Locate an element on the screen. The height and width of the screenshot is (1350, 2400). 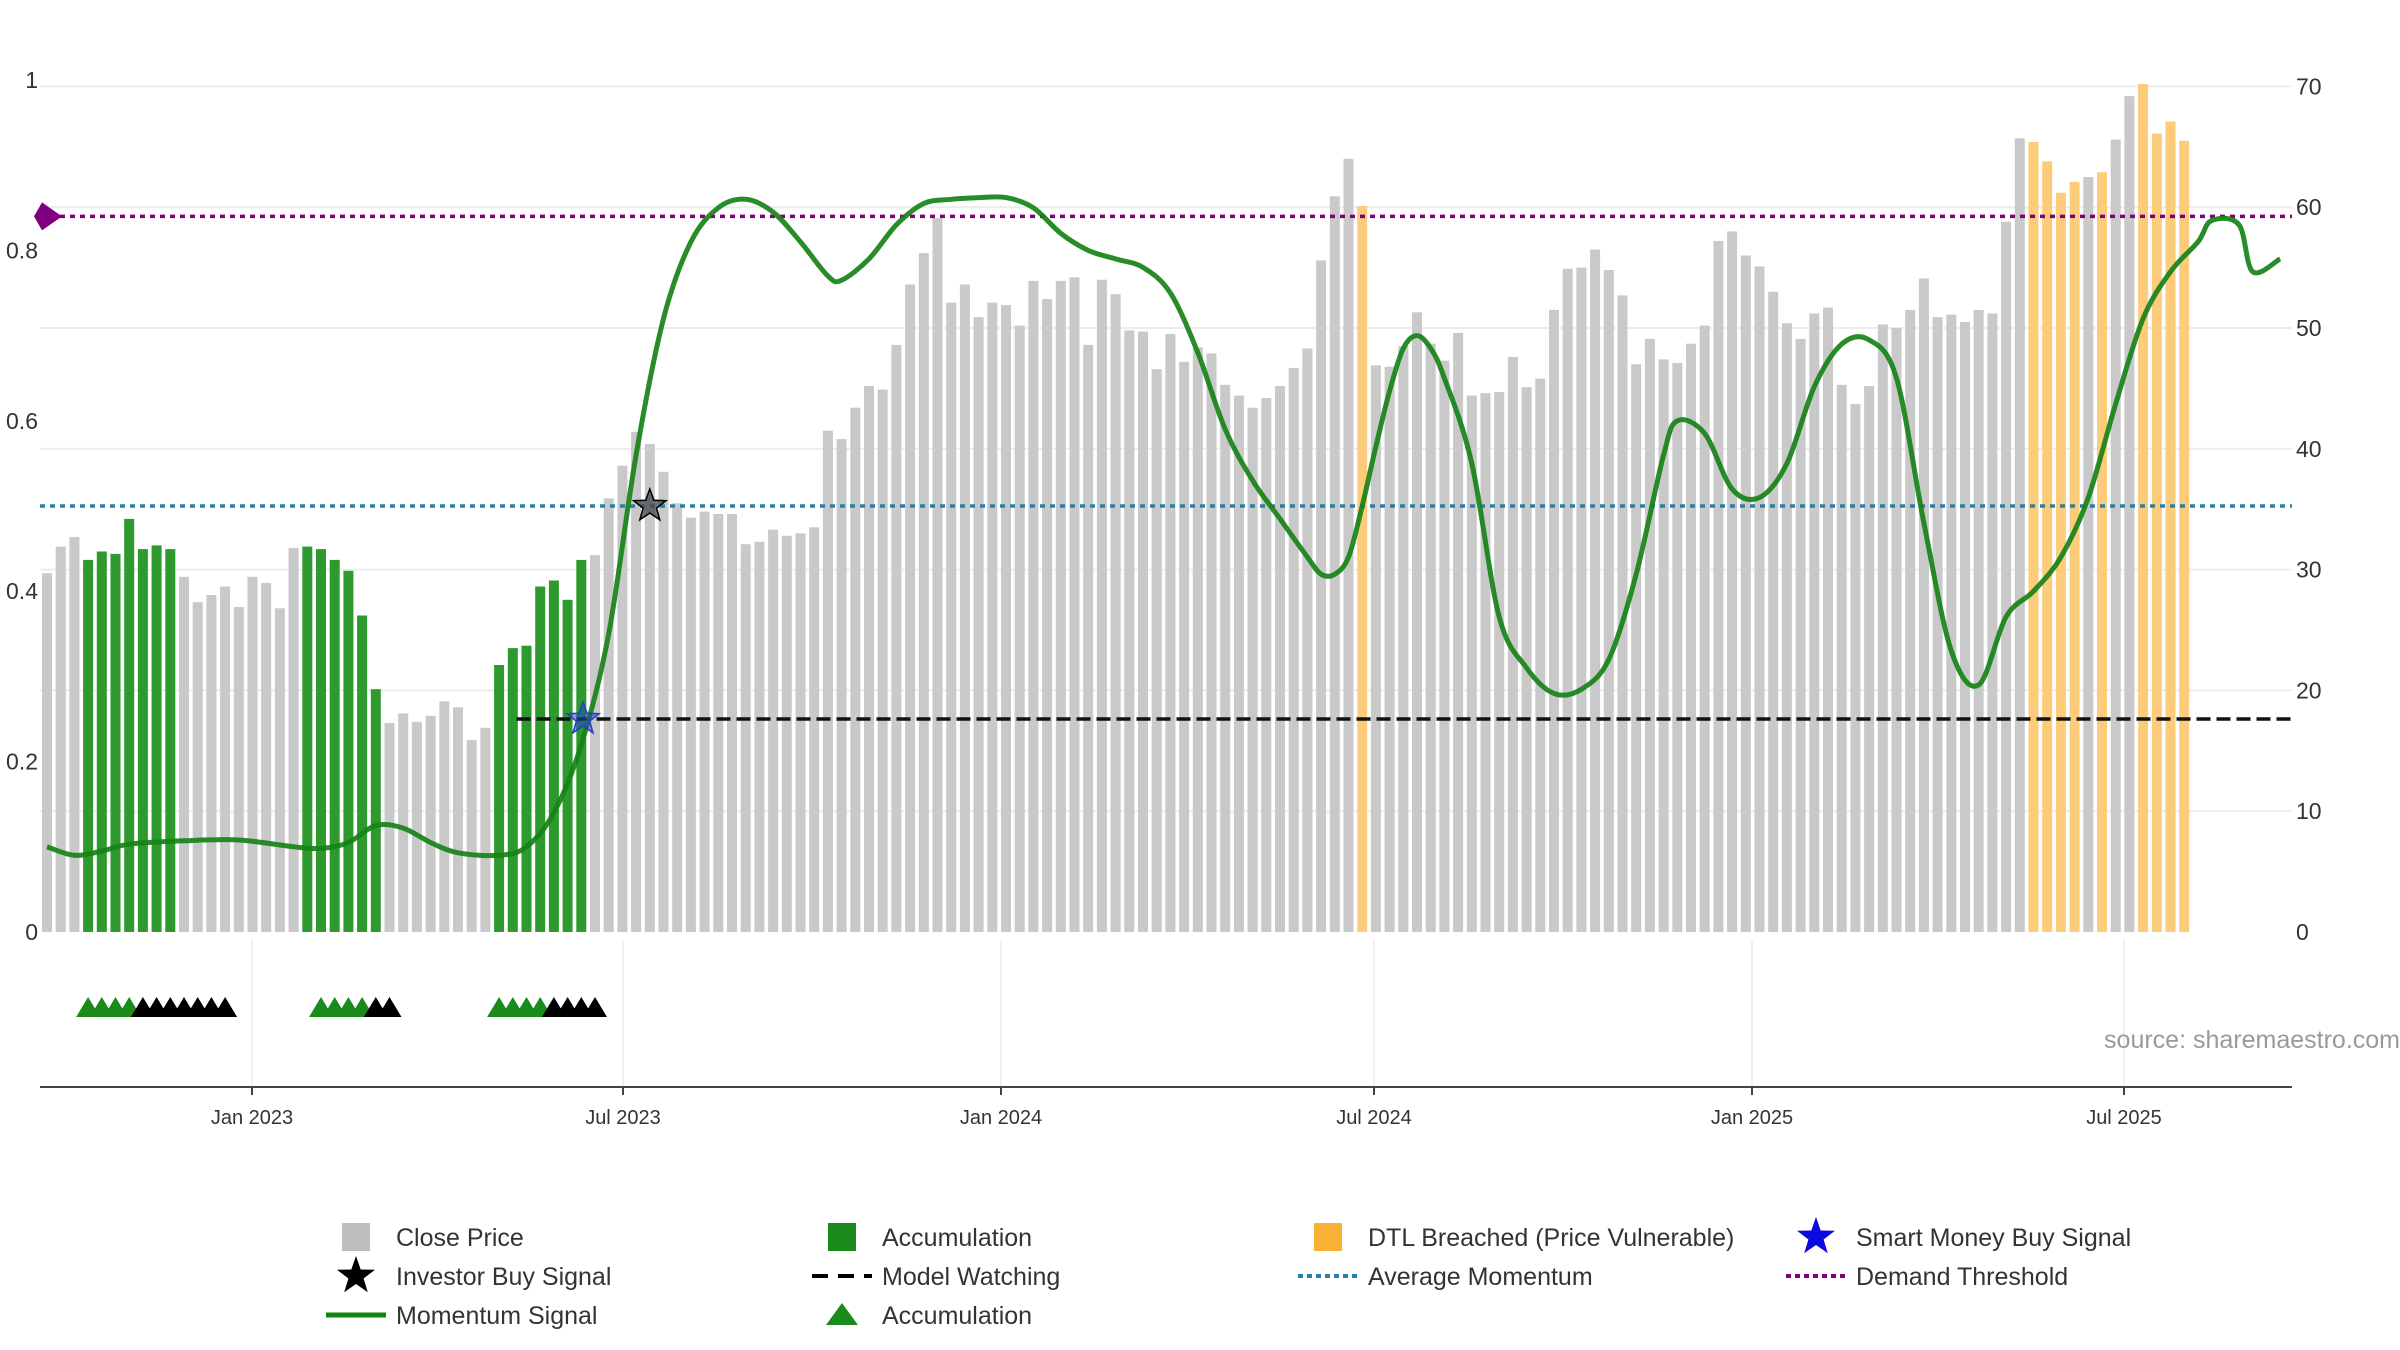
x-tick-label: Jan 2024 is located at coordinates (1001, 1118).